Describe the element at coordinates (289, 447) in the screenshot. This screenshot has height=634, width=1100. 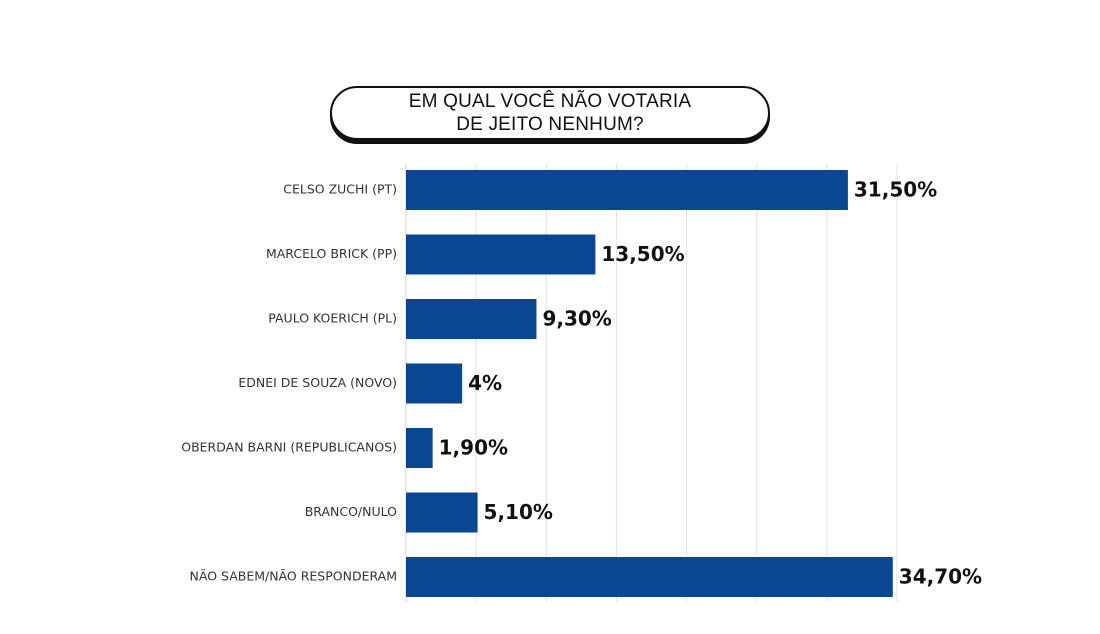
I see `category-label: OBERDAN BARNI (REPUBLICANOS)` at that location.